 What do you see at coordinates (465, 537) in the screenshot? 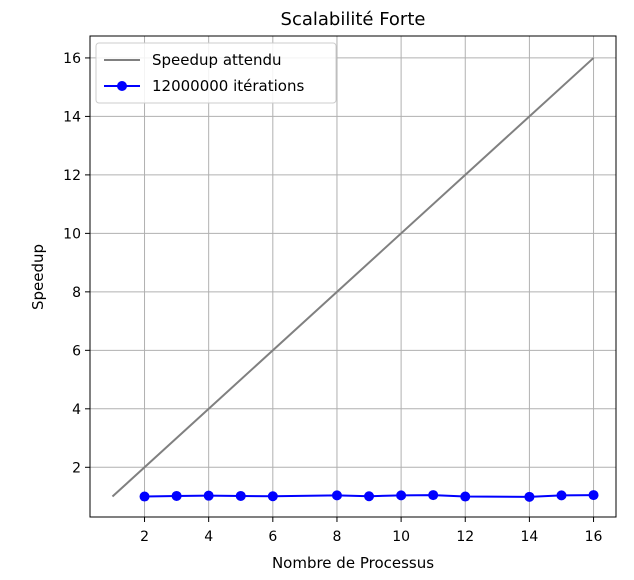
I see `x-tick-label: 12` at bounding box center [465, 537].